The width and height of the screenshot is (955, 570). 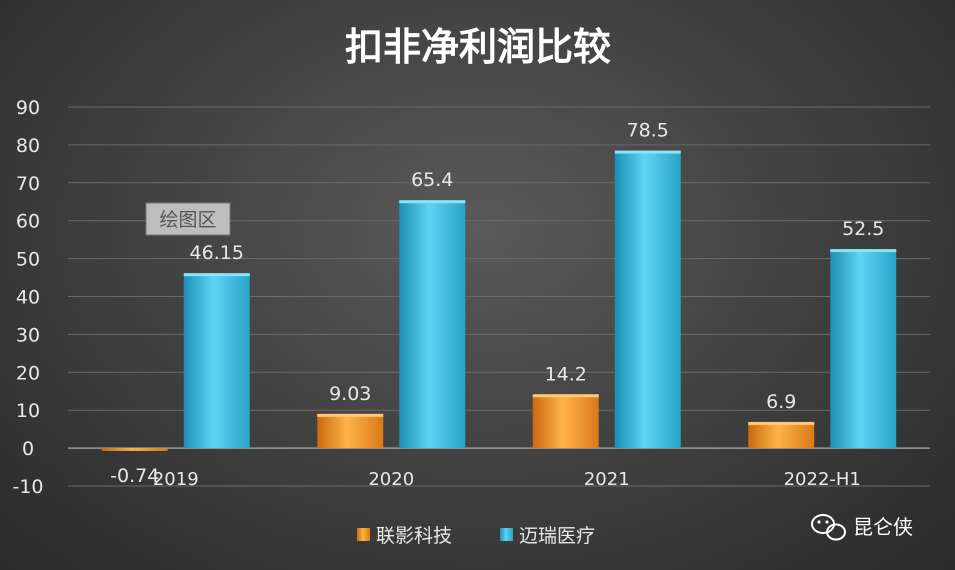 What do you see at coordinates (432, 180) in the screenshot?
I see `data-label: 65.4` at bounding box center [432, 180].